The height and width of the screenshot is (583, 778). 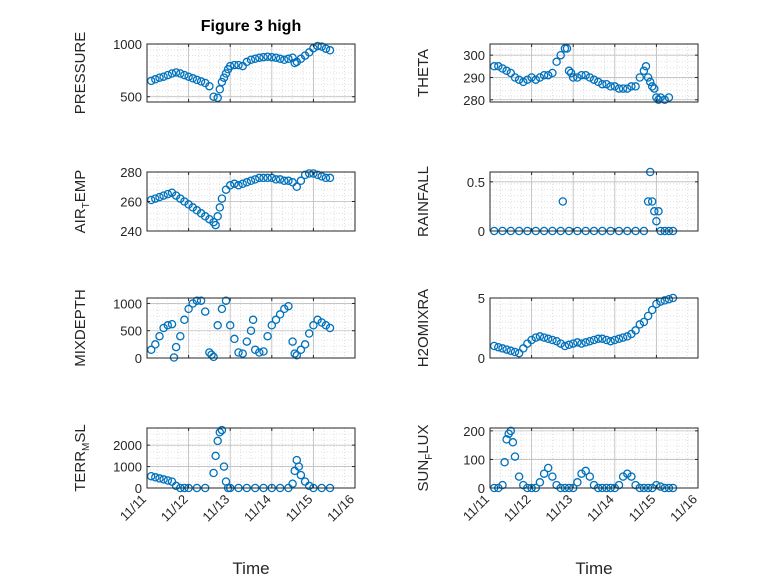 I want to click on panel-air-temp: 240 260 280 AIRTEMP, so click(x=214, y=202).